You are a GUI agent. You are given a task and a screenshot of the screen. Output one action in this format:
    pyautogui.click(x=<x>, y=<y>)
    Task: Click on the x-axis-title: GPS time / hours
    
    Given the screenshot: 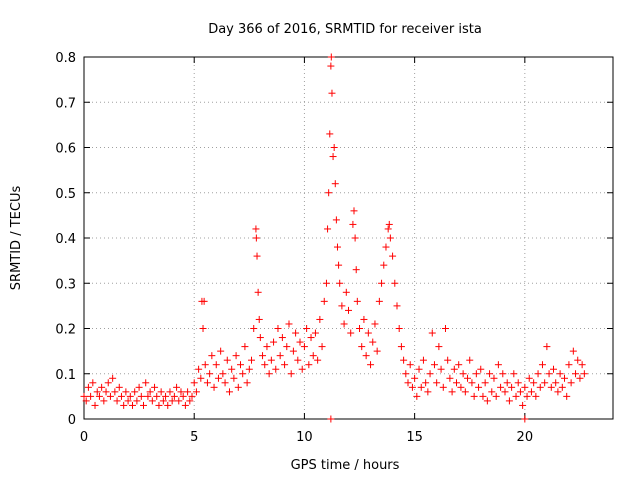 What is the action you would take?
    pyautogui.click(x=345, y=465)
    